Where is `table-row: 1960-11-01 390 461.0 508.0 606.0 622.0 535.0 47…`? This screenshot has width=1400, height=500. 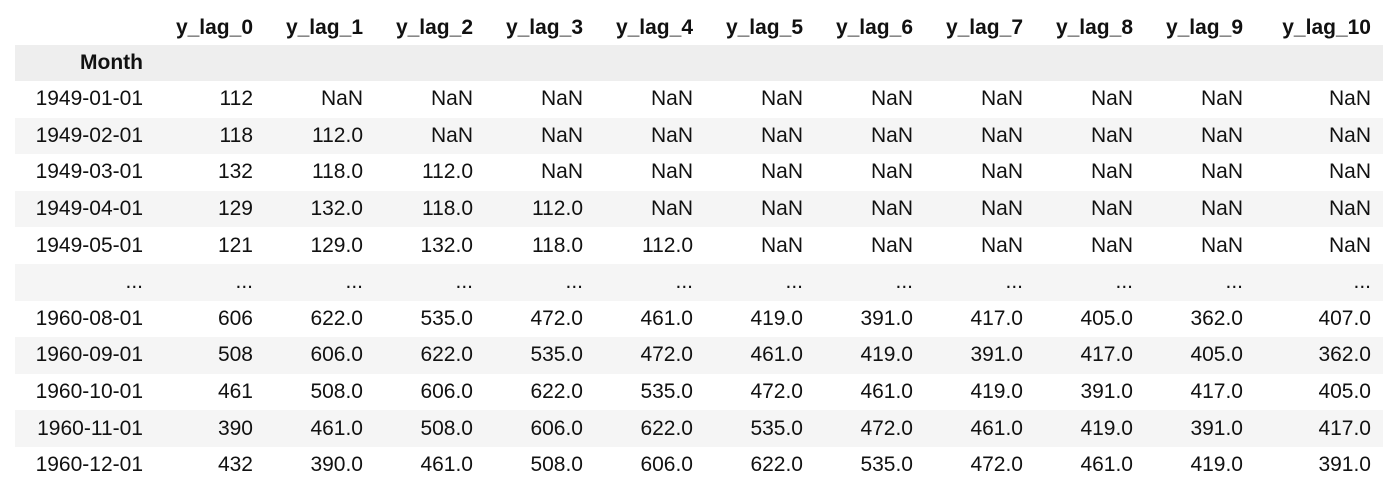
table-row: 1960-11-01 390 461.0 508.0 606.0 622.0 535.0 47… is located at coordinates (699, 428).